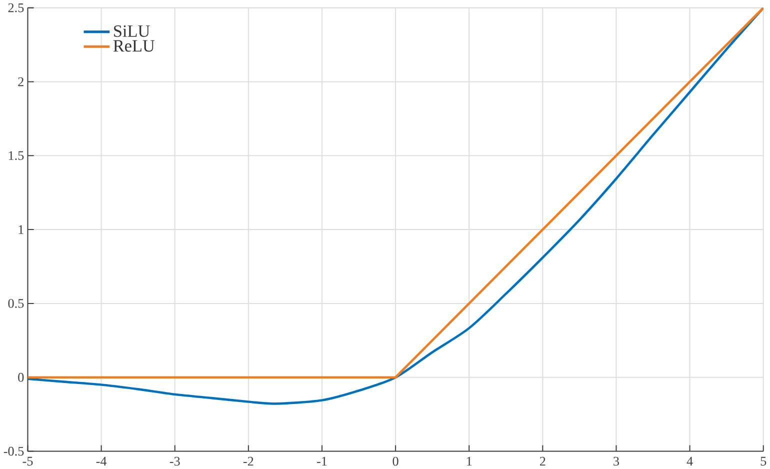 The width and height of the screenshot is (770, 469). What do you see at coordinates (134, 46) in the screenshot?
I see `legend-label: ReLU` at bounding box center [134, 46].